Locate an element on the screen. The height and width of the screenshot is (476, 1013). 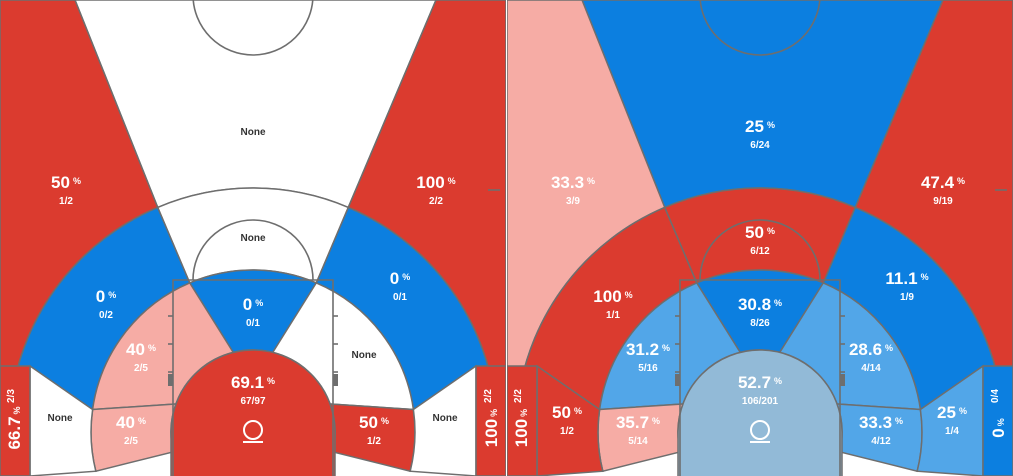
basket-ring-icon is located at coordinates (253, 431).